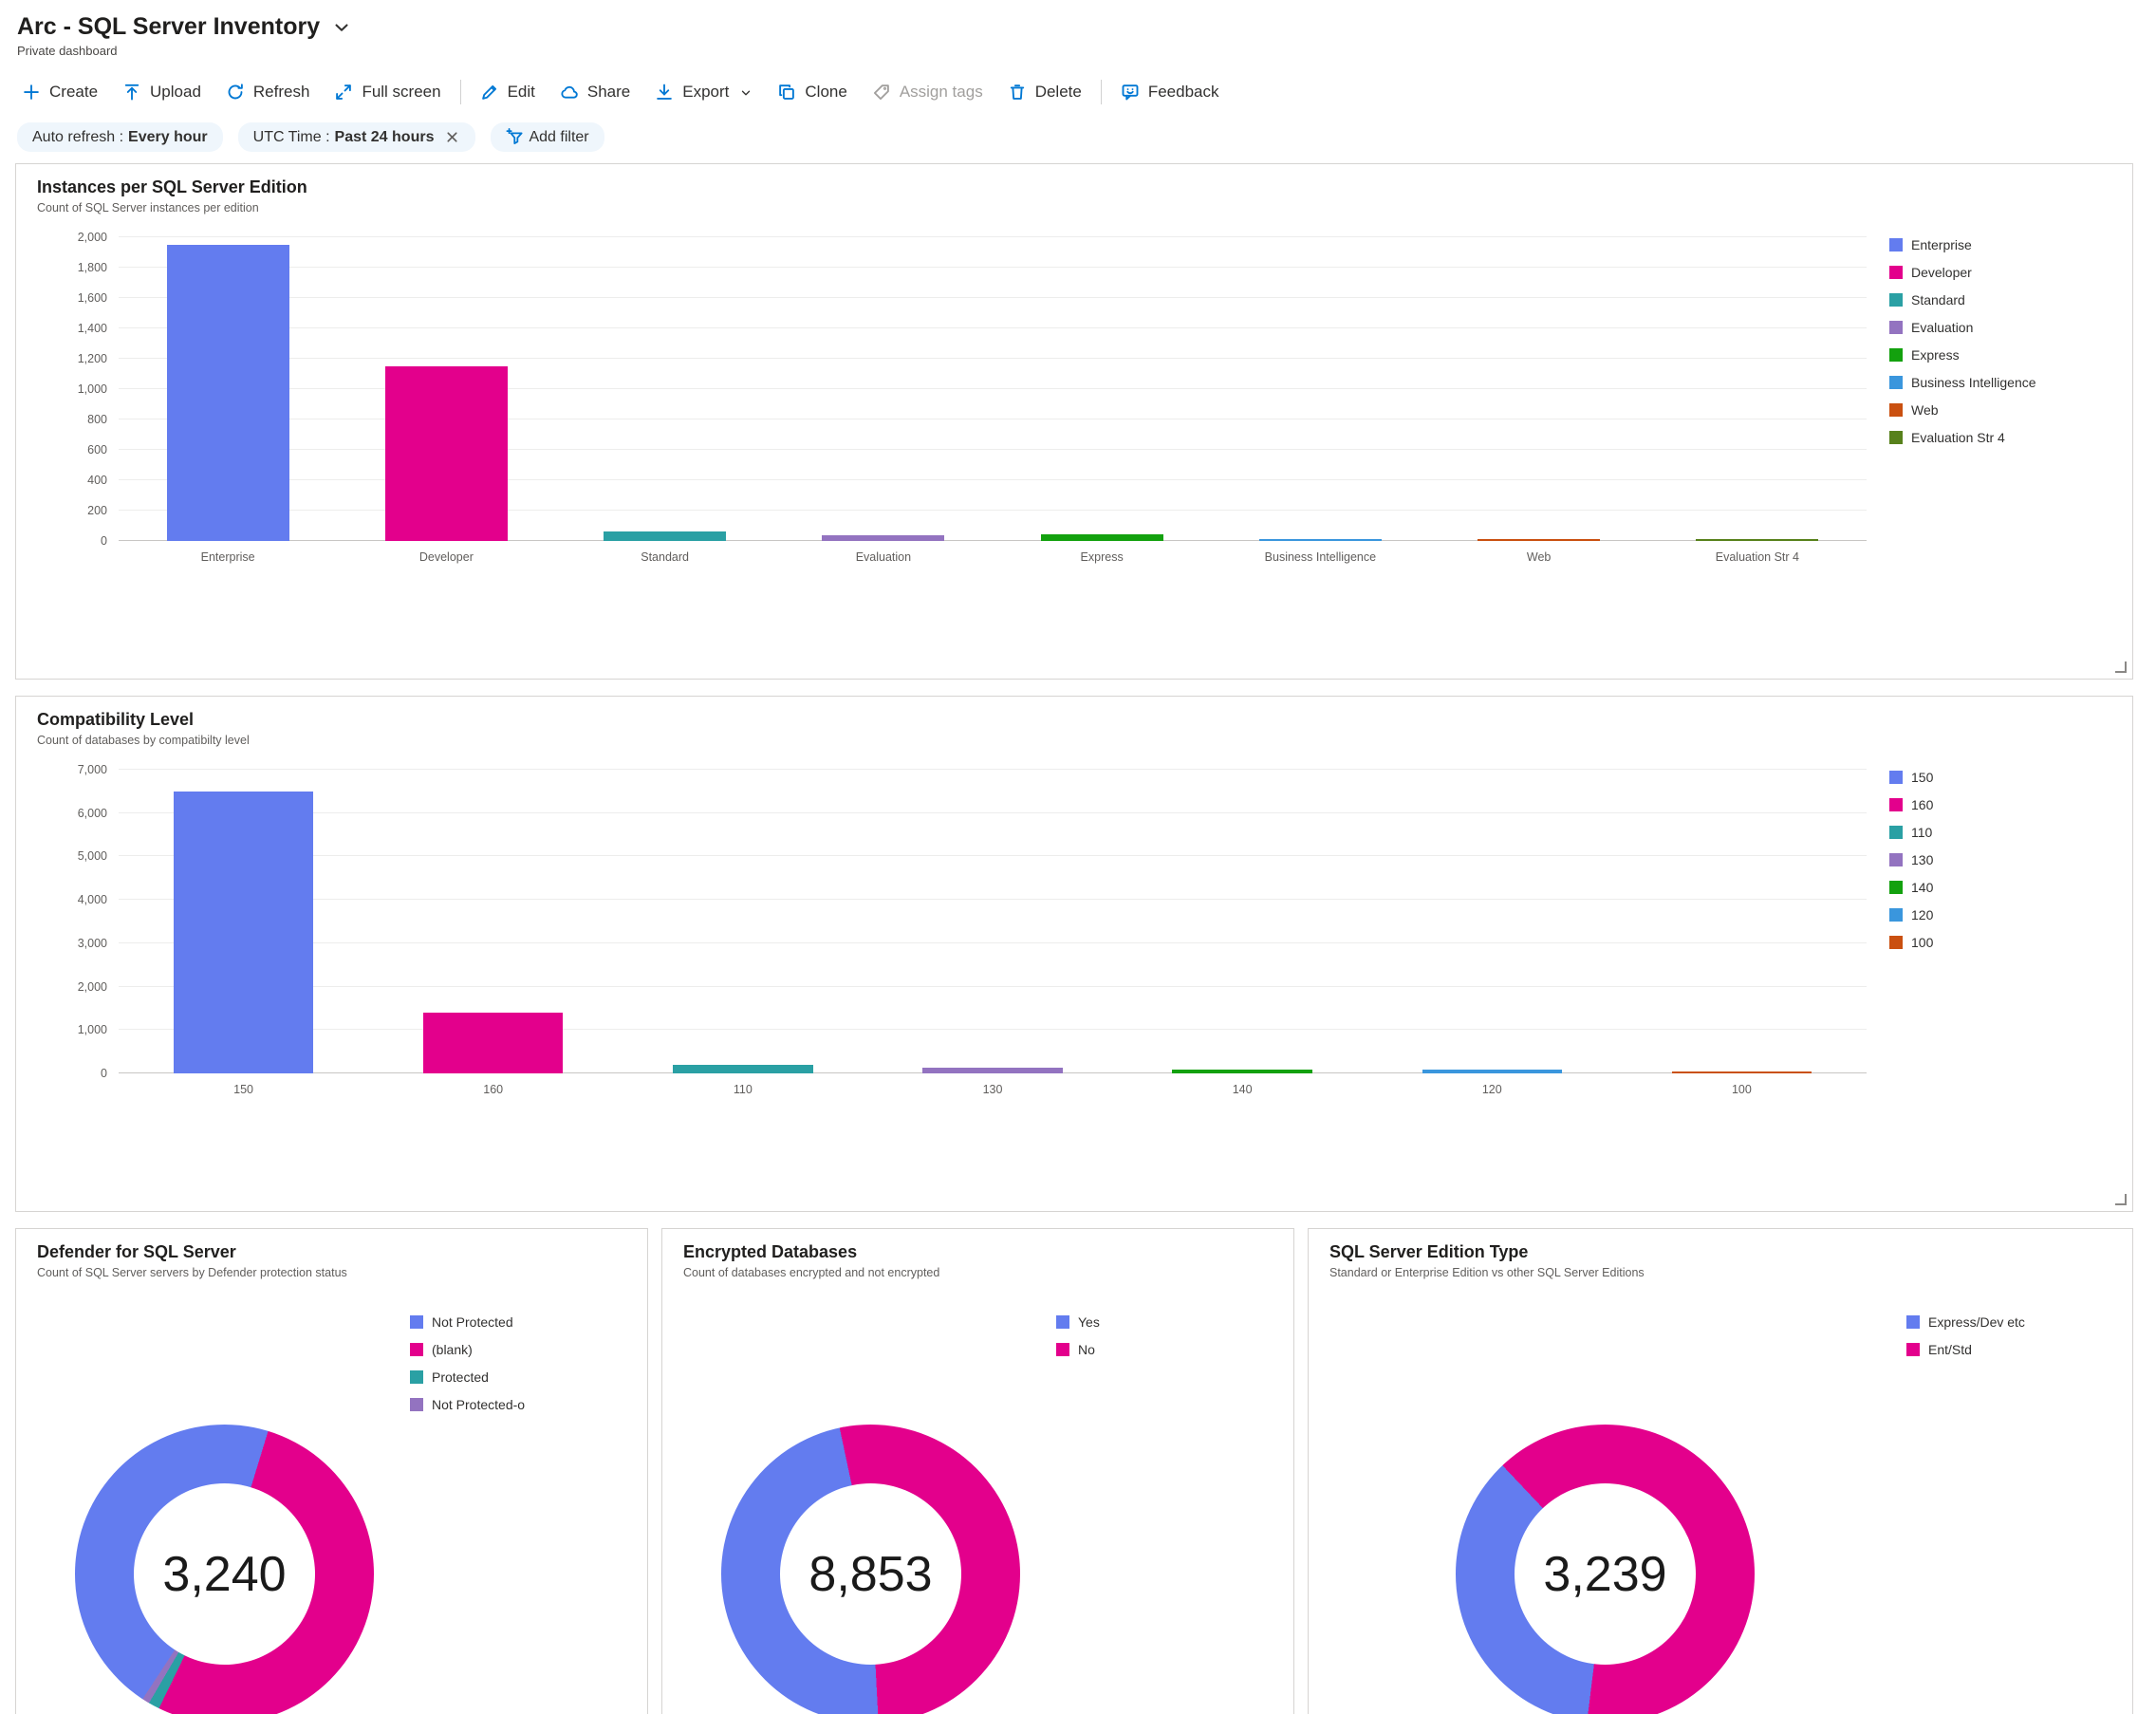 The height and width of the screenshot is (1714, 2156). What do you see at coordinates (941, 92) in the screenshot?
I see `assign-tags-label: Assign tags` at bounding box center [941, 92].